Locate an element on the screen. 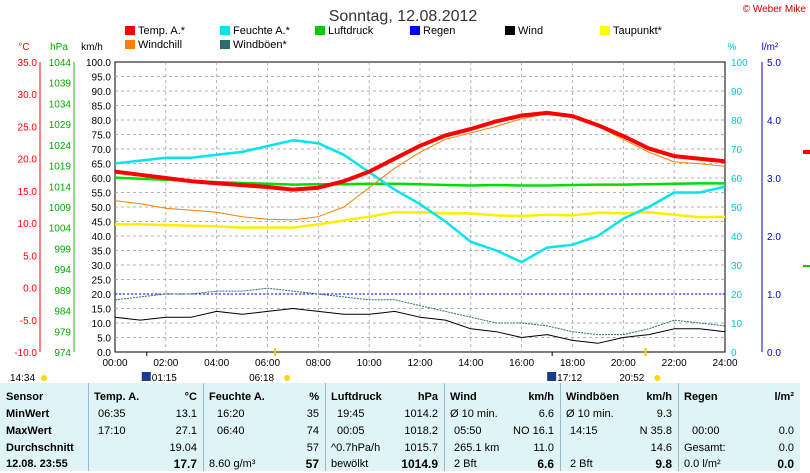  humidity-tick-label: 90 is located at coordinates (737, 92).